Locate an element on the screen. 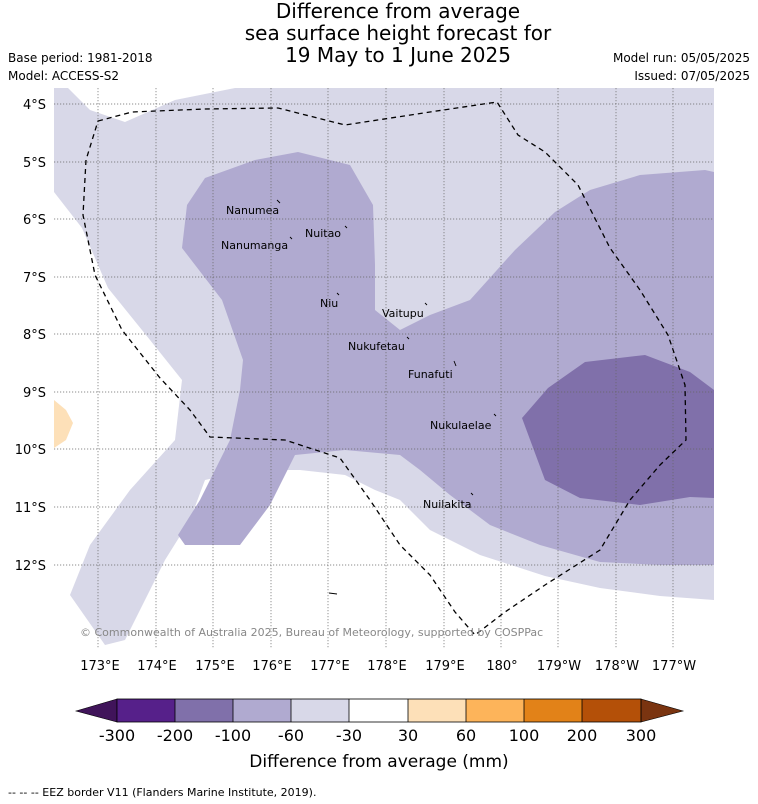  colorbar-tick-label: -200 is located at coordinates (175, 735).